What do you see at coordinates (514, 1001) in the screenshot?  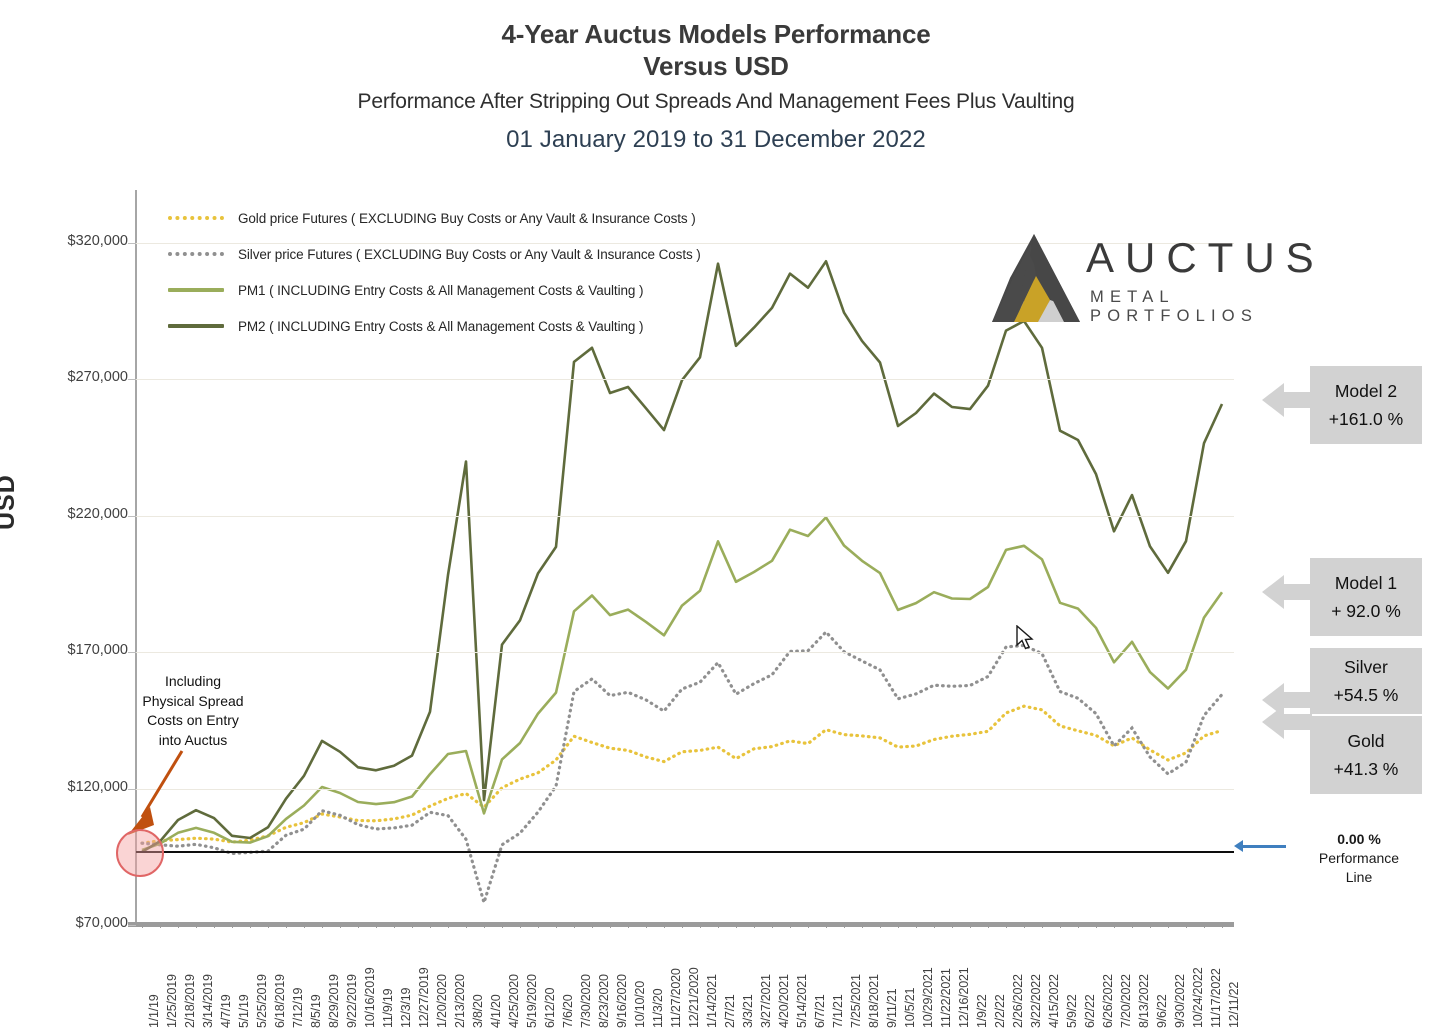 I see `x-axis-label: 4/25/2020` at bounding box center [514, 1001].